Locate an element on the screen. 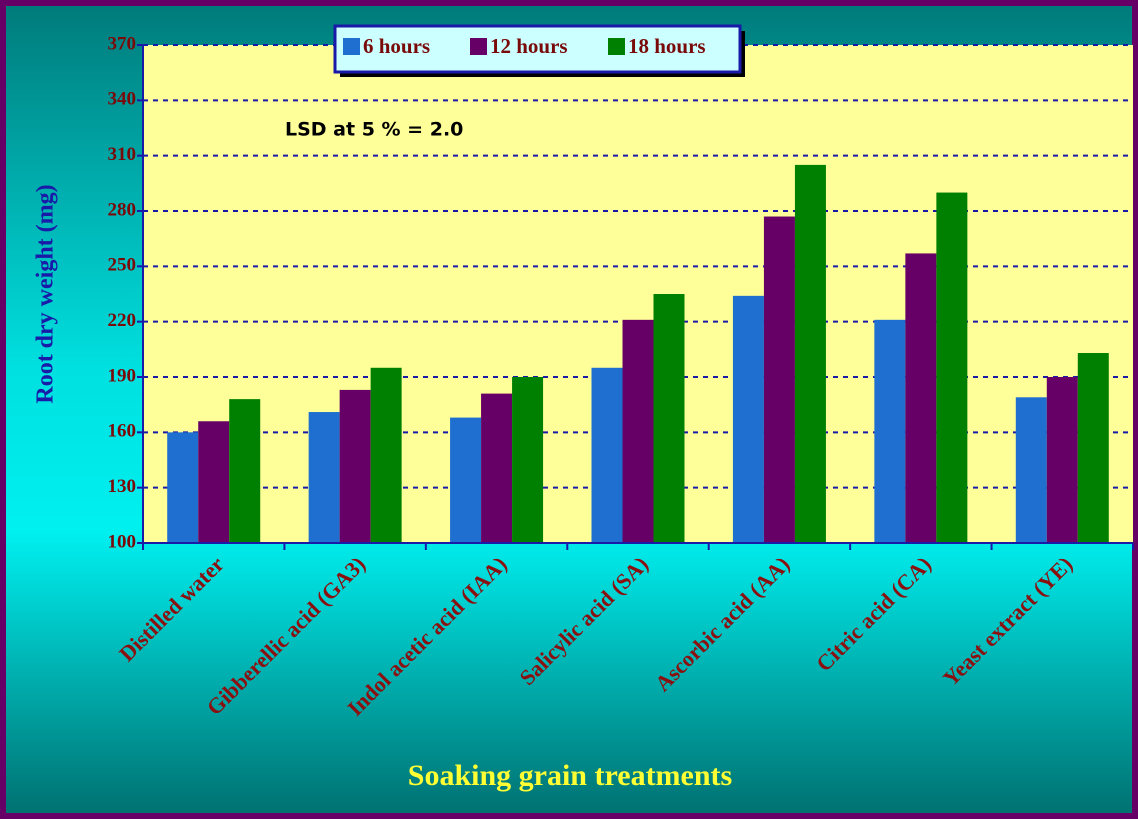  y-tick-label: 310 is located at coordinates (122, 154).